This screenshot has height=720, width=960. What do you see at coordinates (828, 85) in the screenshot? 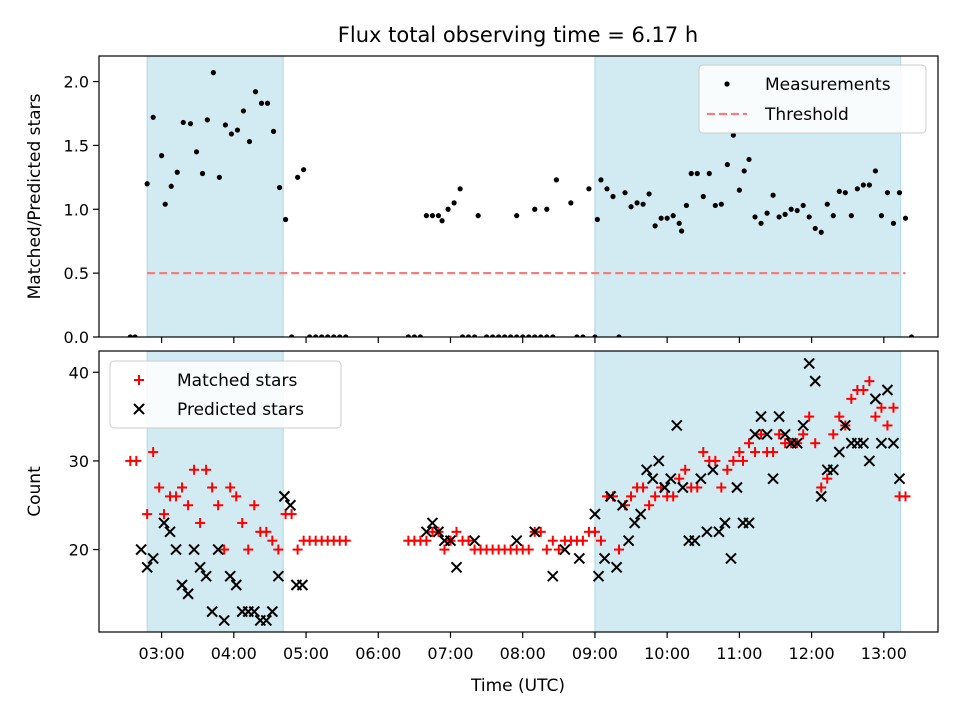
I see `legend-label: Measurements` at bounding box center [828, 85].